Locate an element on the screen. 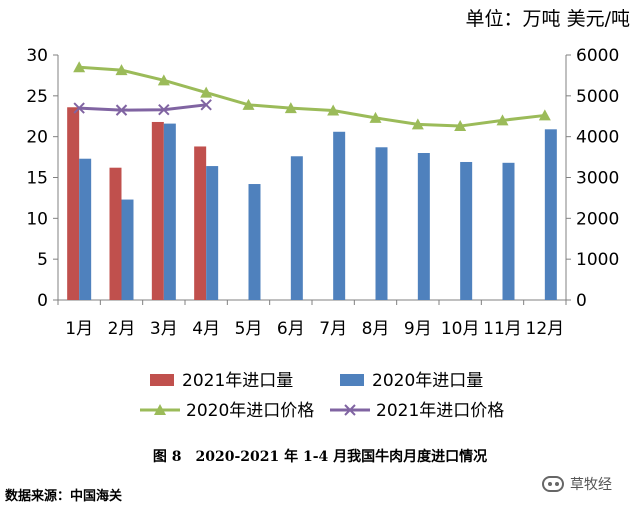 This screenshot has width=640, height=513. legend-label: 2021年进口量 is located at coordinates (237, 381).